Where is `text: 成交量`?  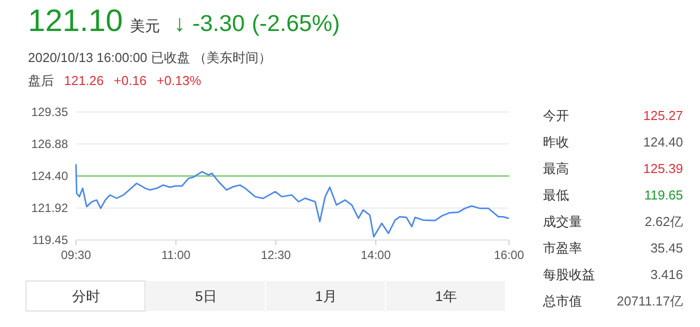 text: 成交量 is located at coordinates (562, 221).